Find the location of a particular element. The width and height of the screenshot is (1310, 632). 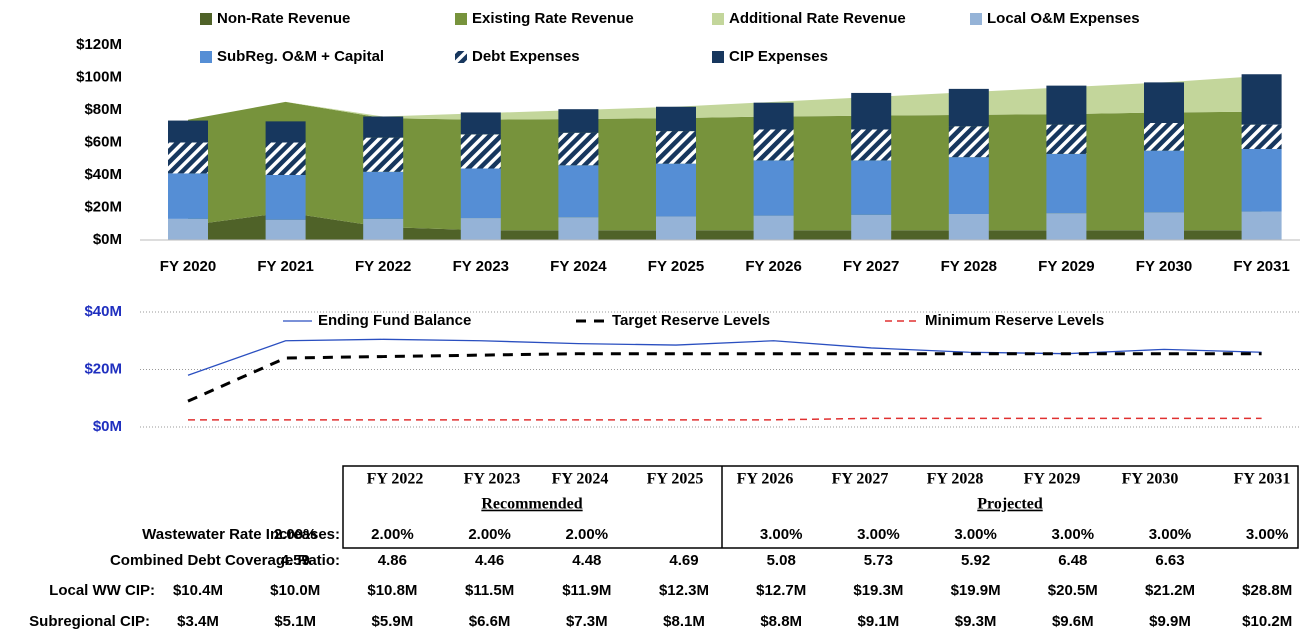

y-tick-label: $120M is located at coordinates (99, 44).